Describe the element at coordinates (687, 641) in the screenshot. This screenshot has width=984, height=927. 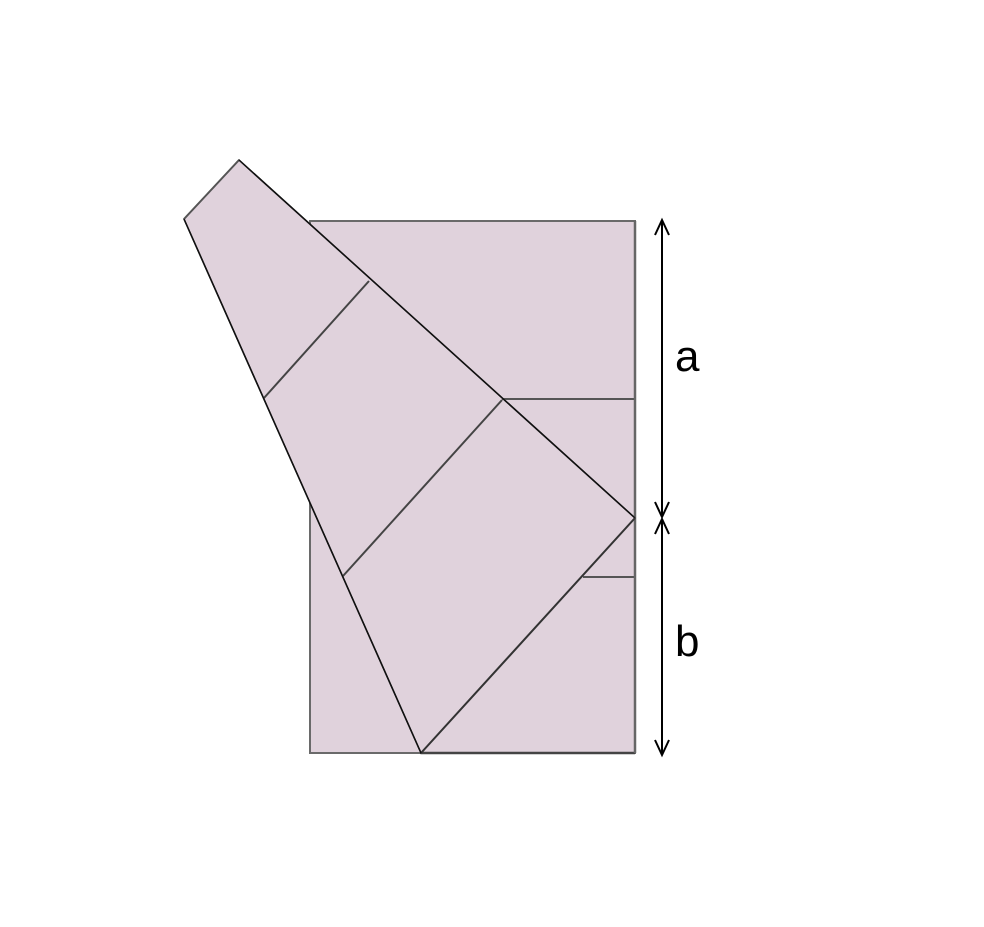
I see `label-b: b` at that location.